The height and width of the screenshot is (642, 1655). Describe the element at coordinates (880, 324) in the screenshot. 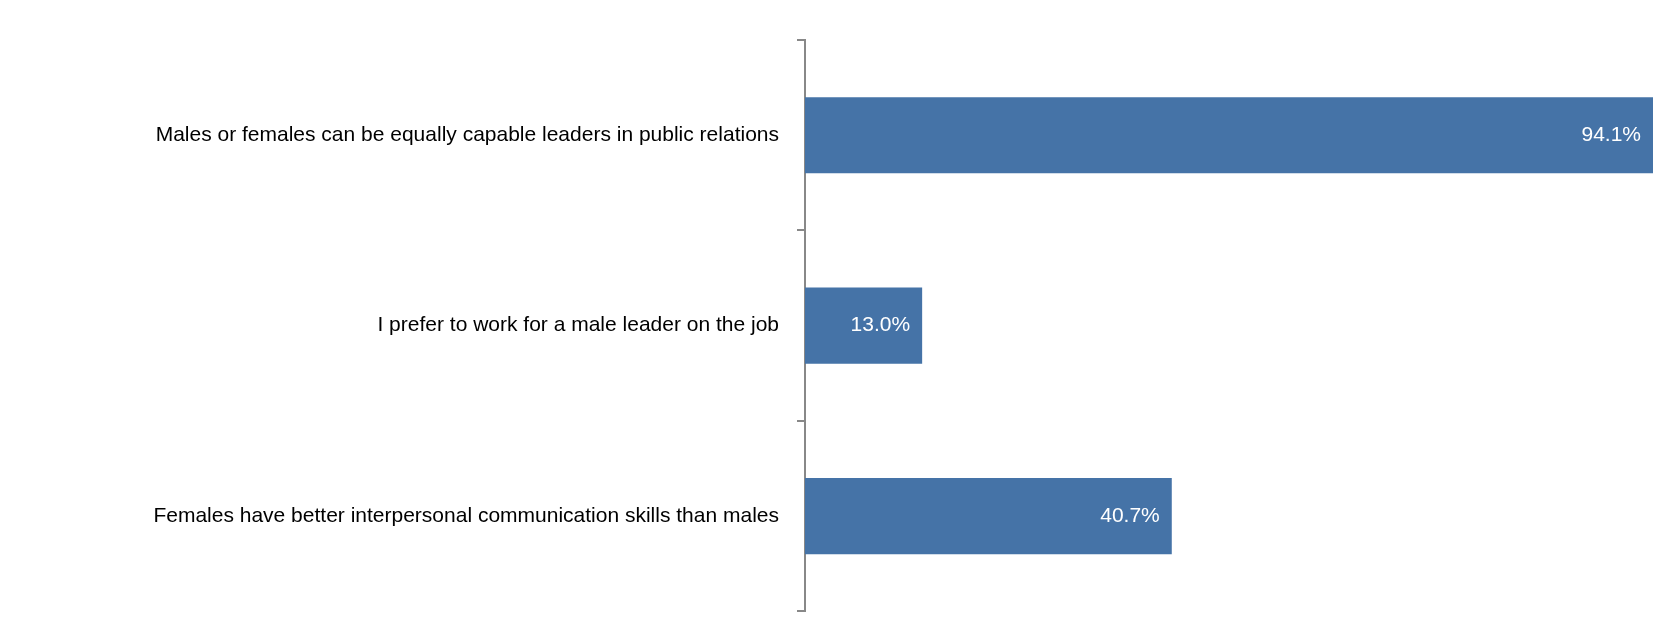

I see `data-label: 13.0%` at that location.